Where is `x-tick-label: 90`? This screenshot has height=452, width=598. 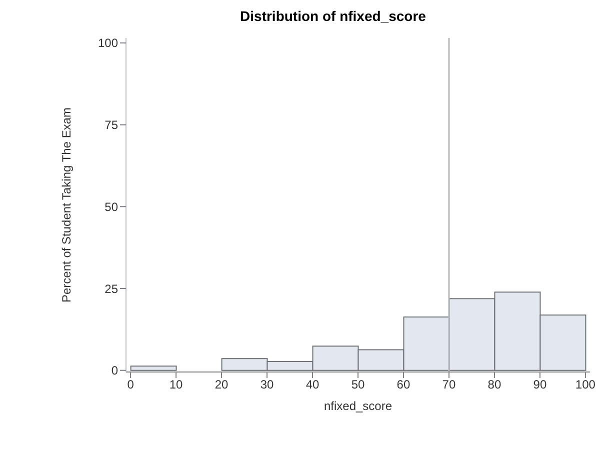 x-tick-label: 90 is located at coordinates (540, 385).